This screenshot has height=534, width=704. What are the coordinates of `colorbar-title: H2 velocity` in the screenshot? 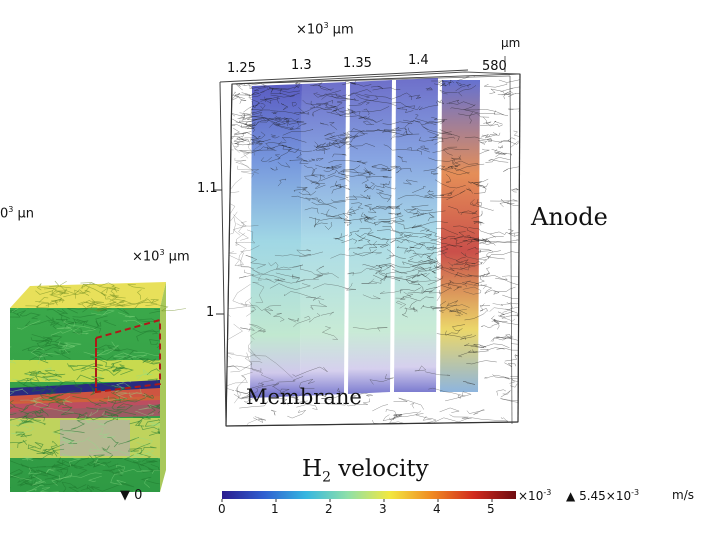 It's located at (365, 471).